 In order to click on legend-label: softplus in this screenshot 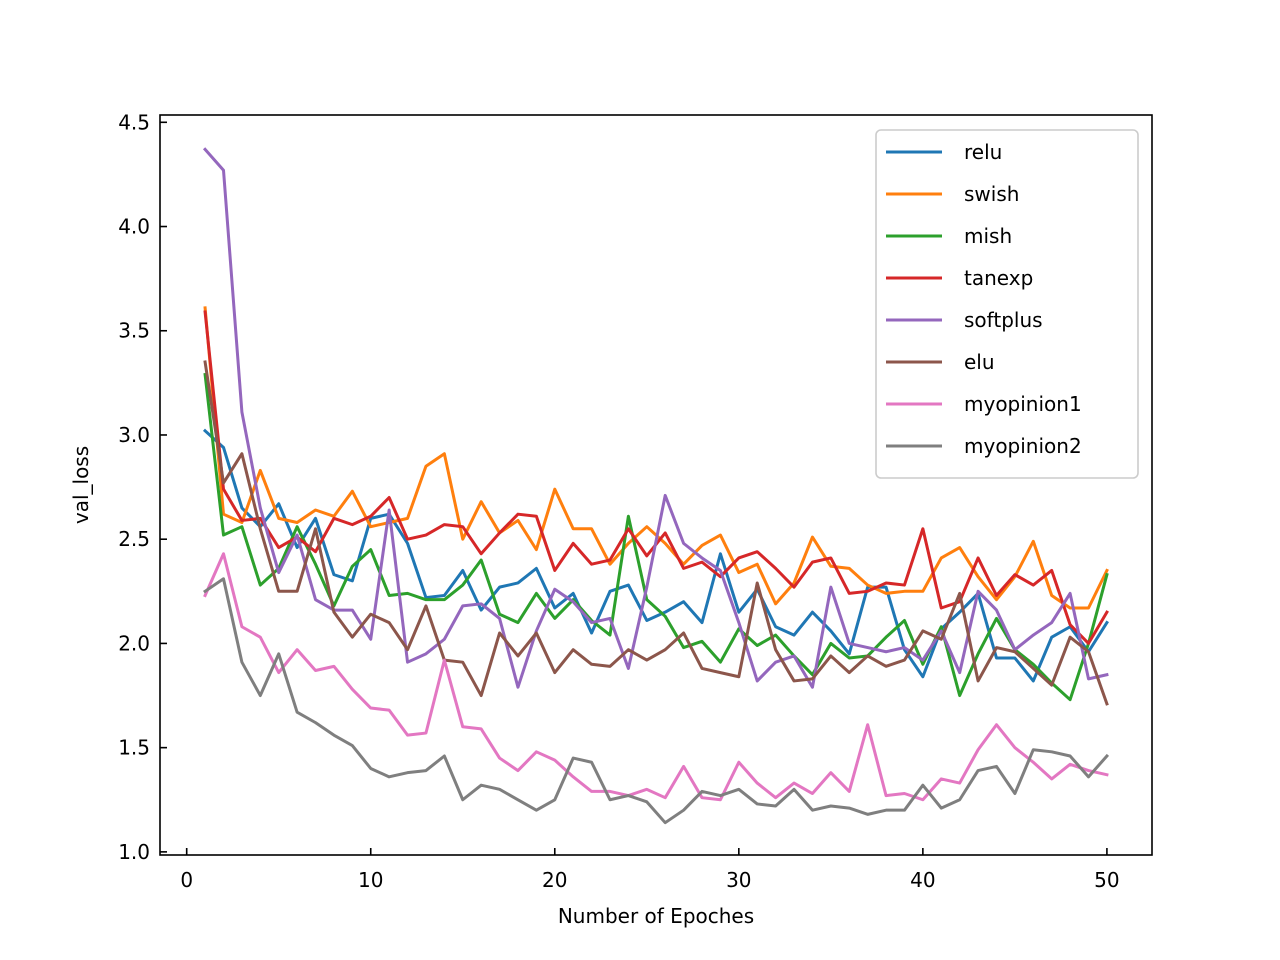, I will do `click(1003, 320)`.